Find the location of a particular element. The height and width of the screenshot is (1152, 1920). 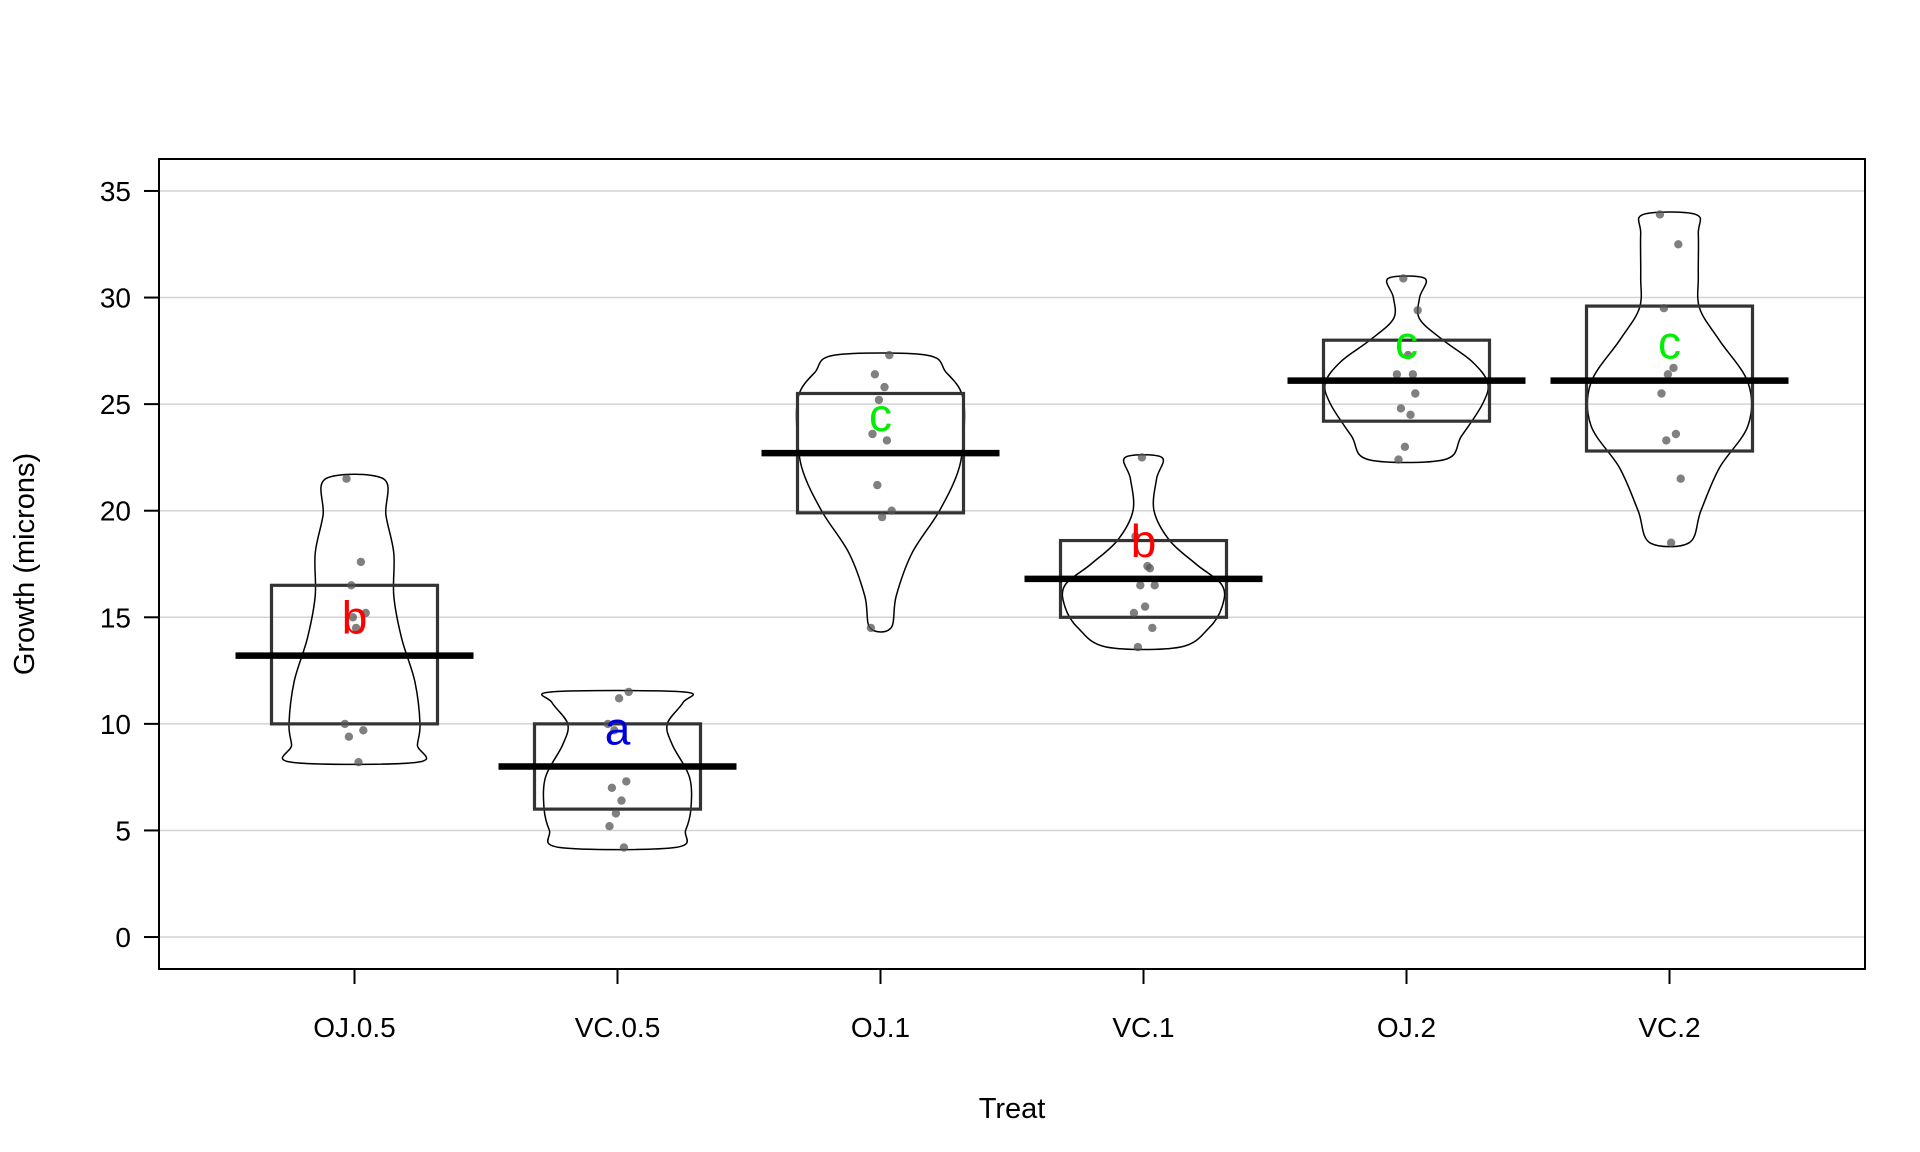

group-letter-VC.0.5: a is located at coordinates (618, 729).